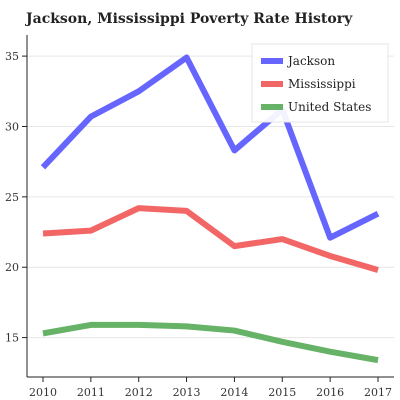  Describe the element at coordinates (282, 392) in the screenshot. I see `x-tick-label: 2015` at that location.